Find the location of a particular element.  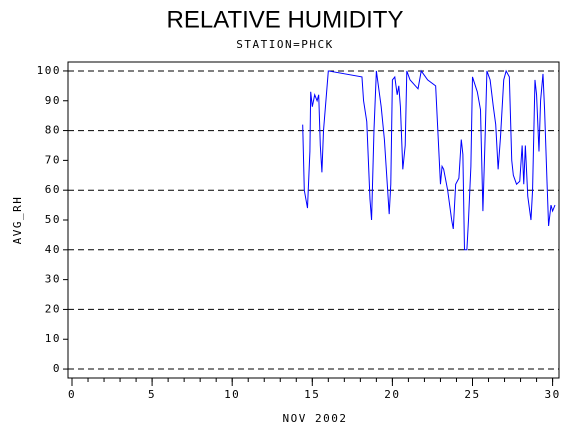

y-tick-label: 0 is located at coordinates (57, 368).